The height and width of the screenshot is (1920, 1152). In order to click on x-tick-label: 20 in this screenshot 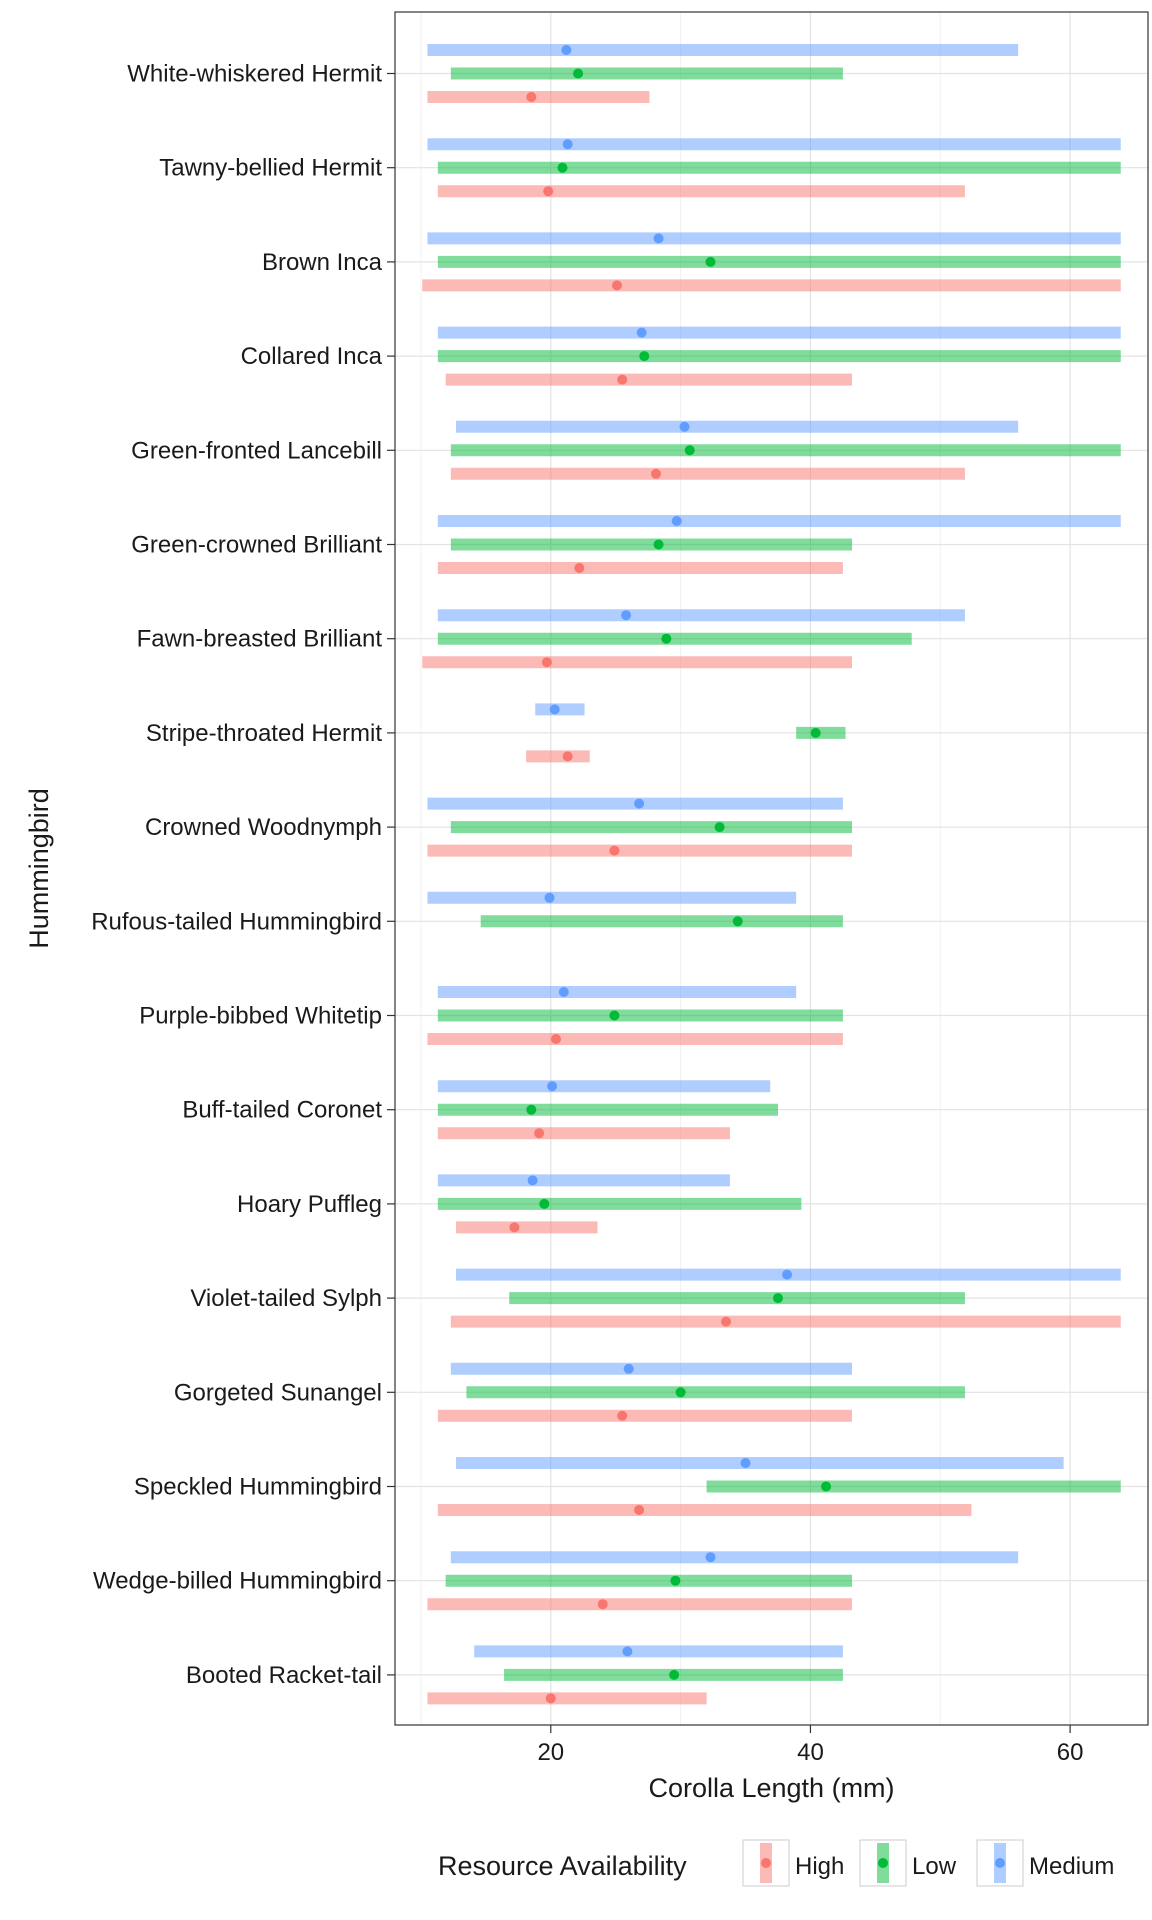, I will do `click(550, 1752)`.